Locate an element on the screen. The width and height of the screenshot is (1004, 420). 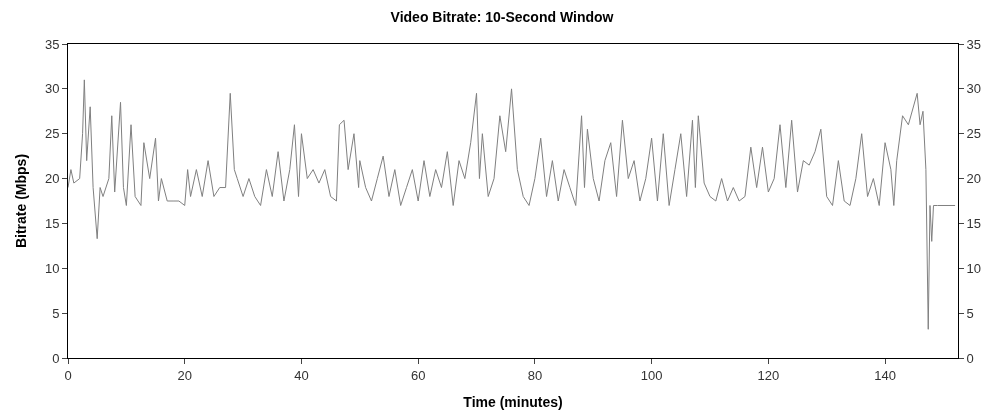
x-axis-title: Time (minutes) is located at coordinates (513, 401).